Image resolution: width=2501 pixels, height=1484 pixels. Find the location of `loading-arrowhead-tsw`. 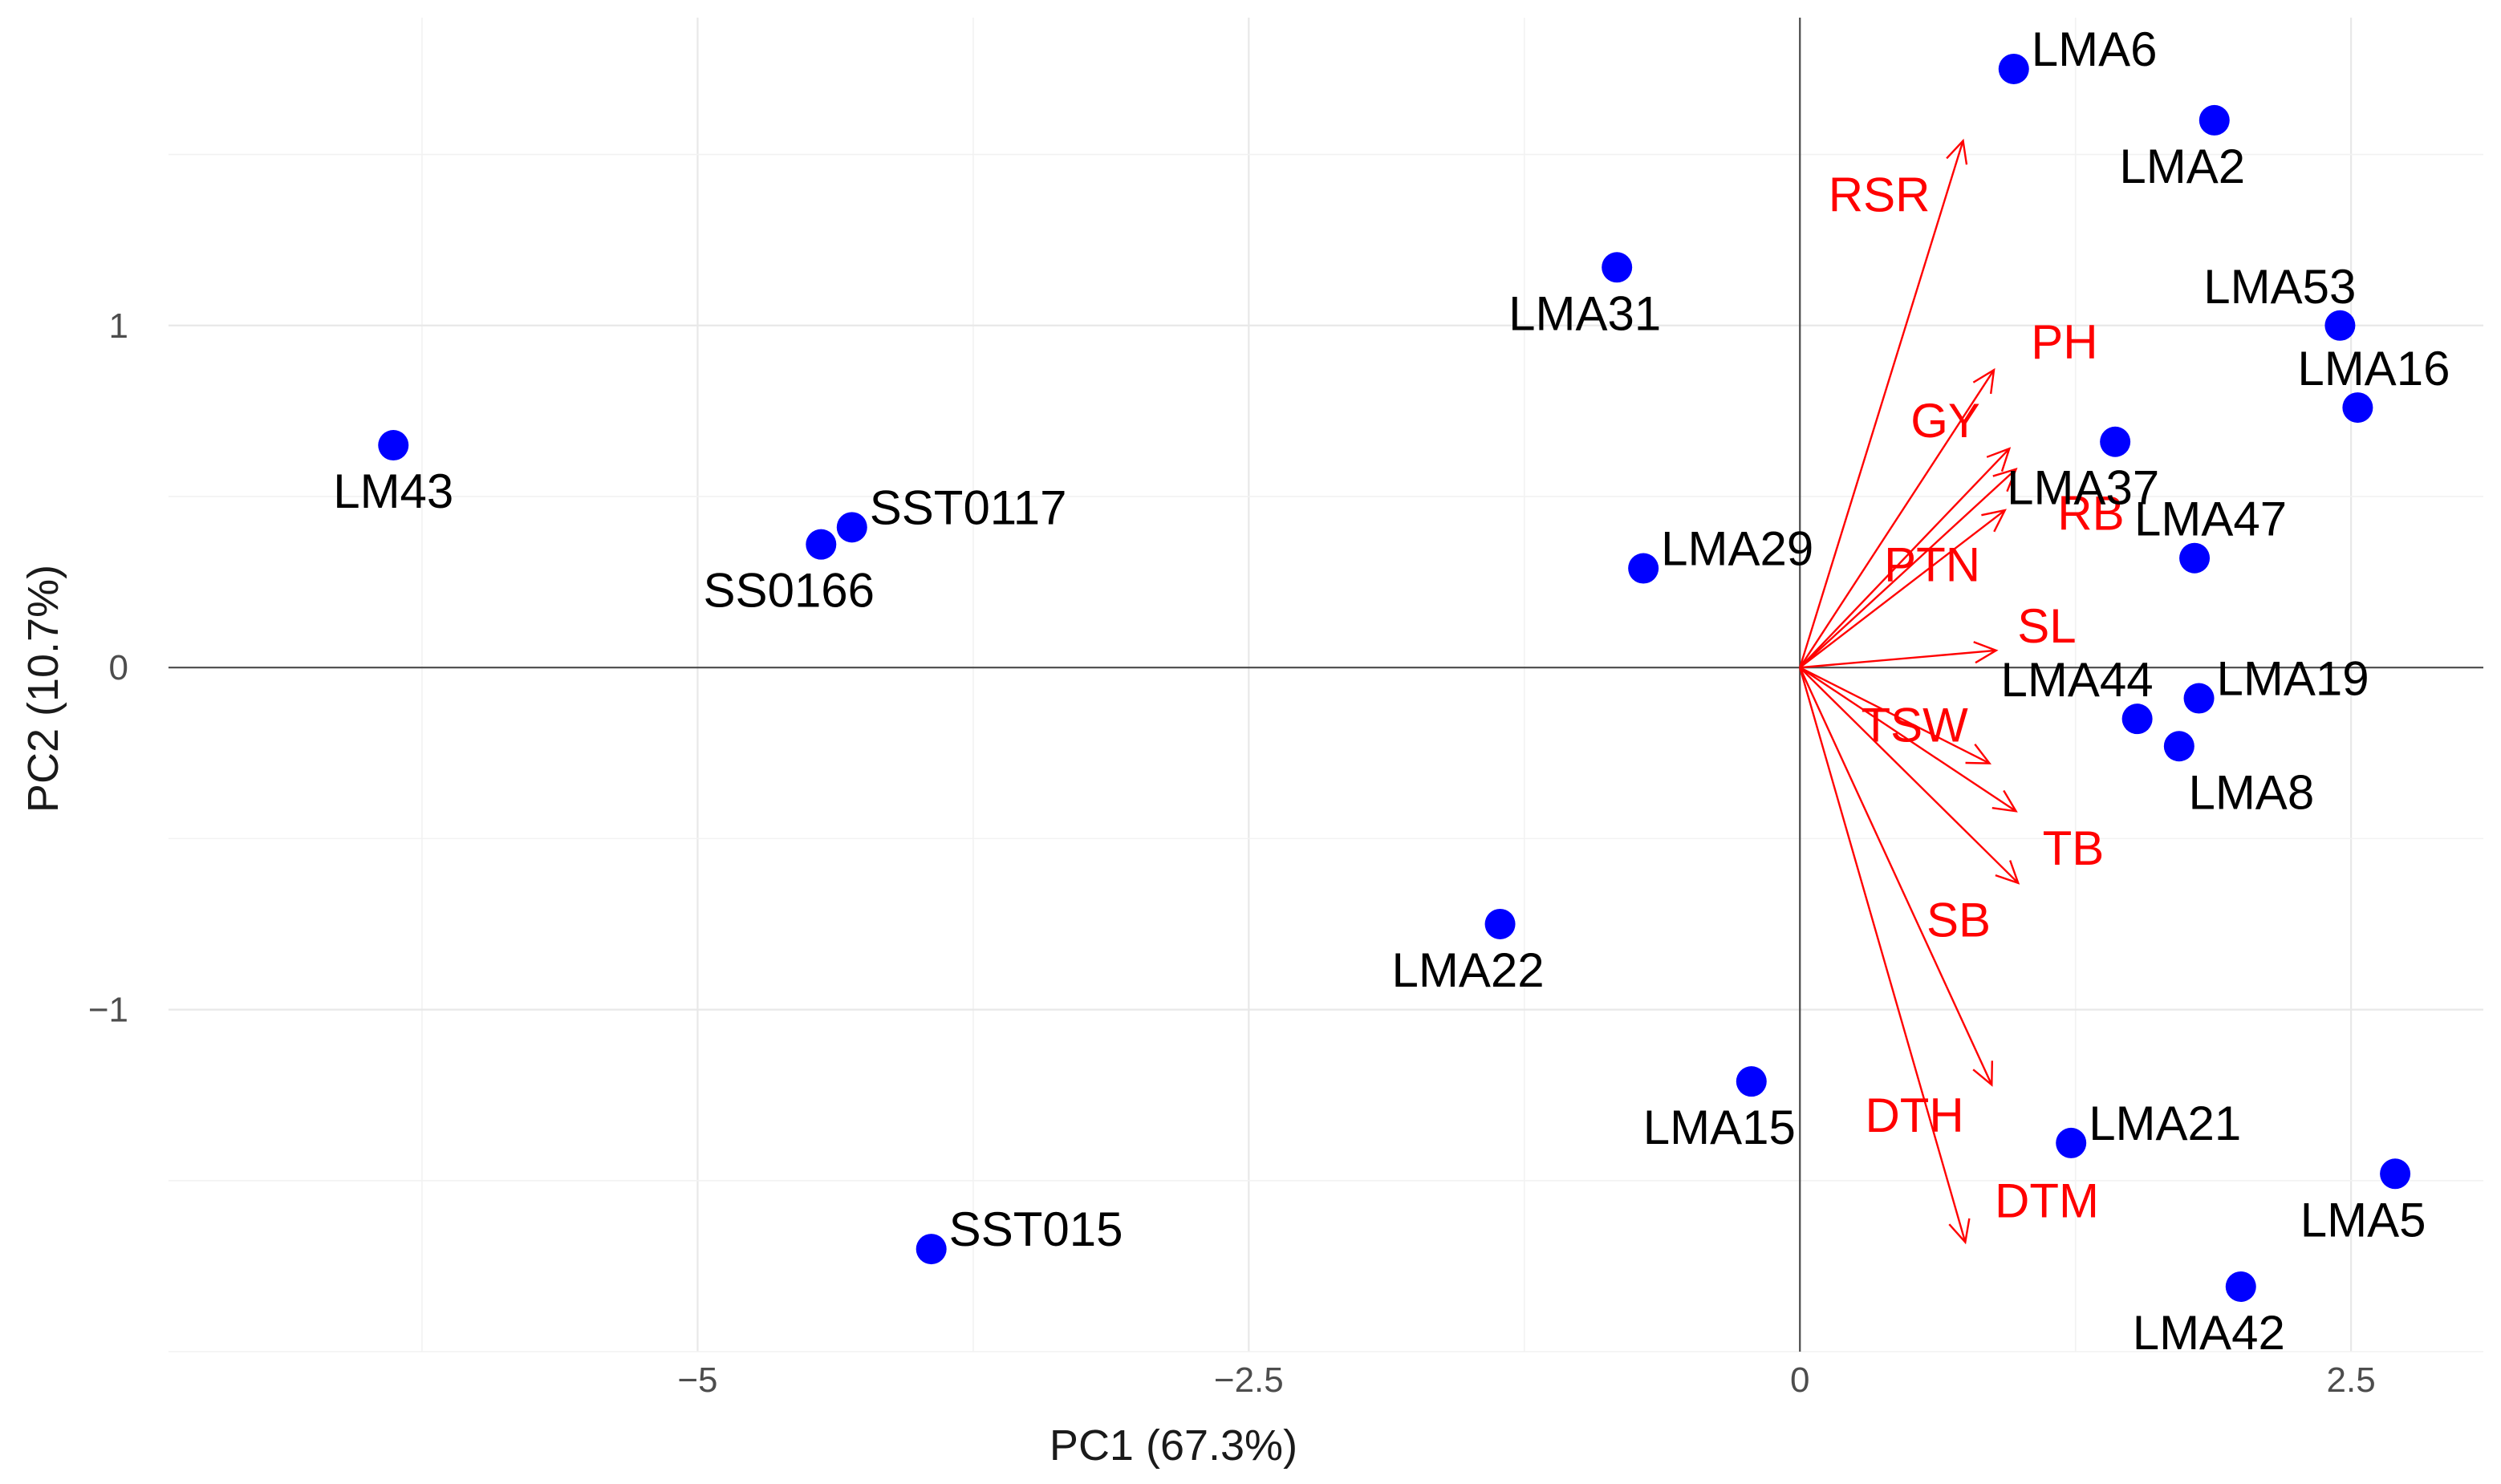

loading-arrowhead-tsw is located at coordinates (1979, 754).